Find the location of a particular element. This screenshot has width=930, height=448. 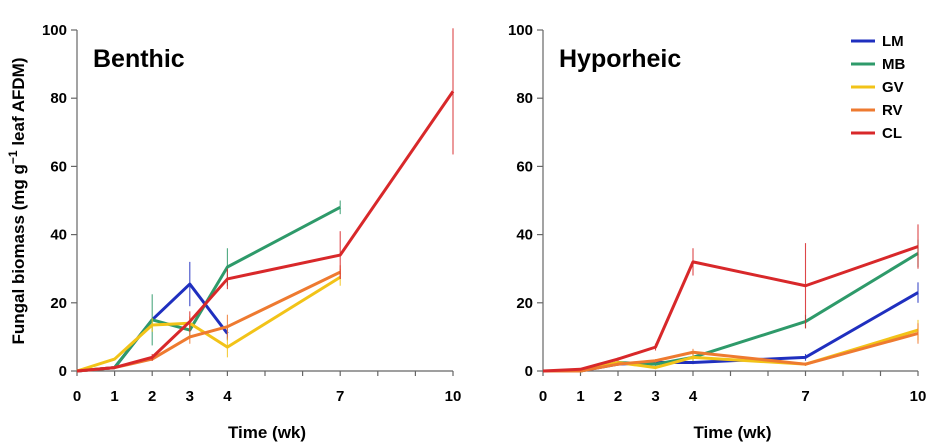

panel-1-x-tick-label: 10 is located at coordinates (453, 396).